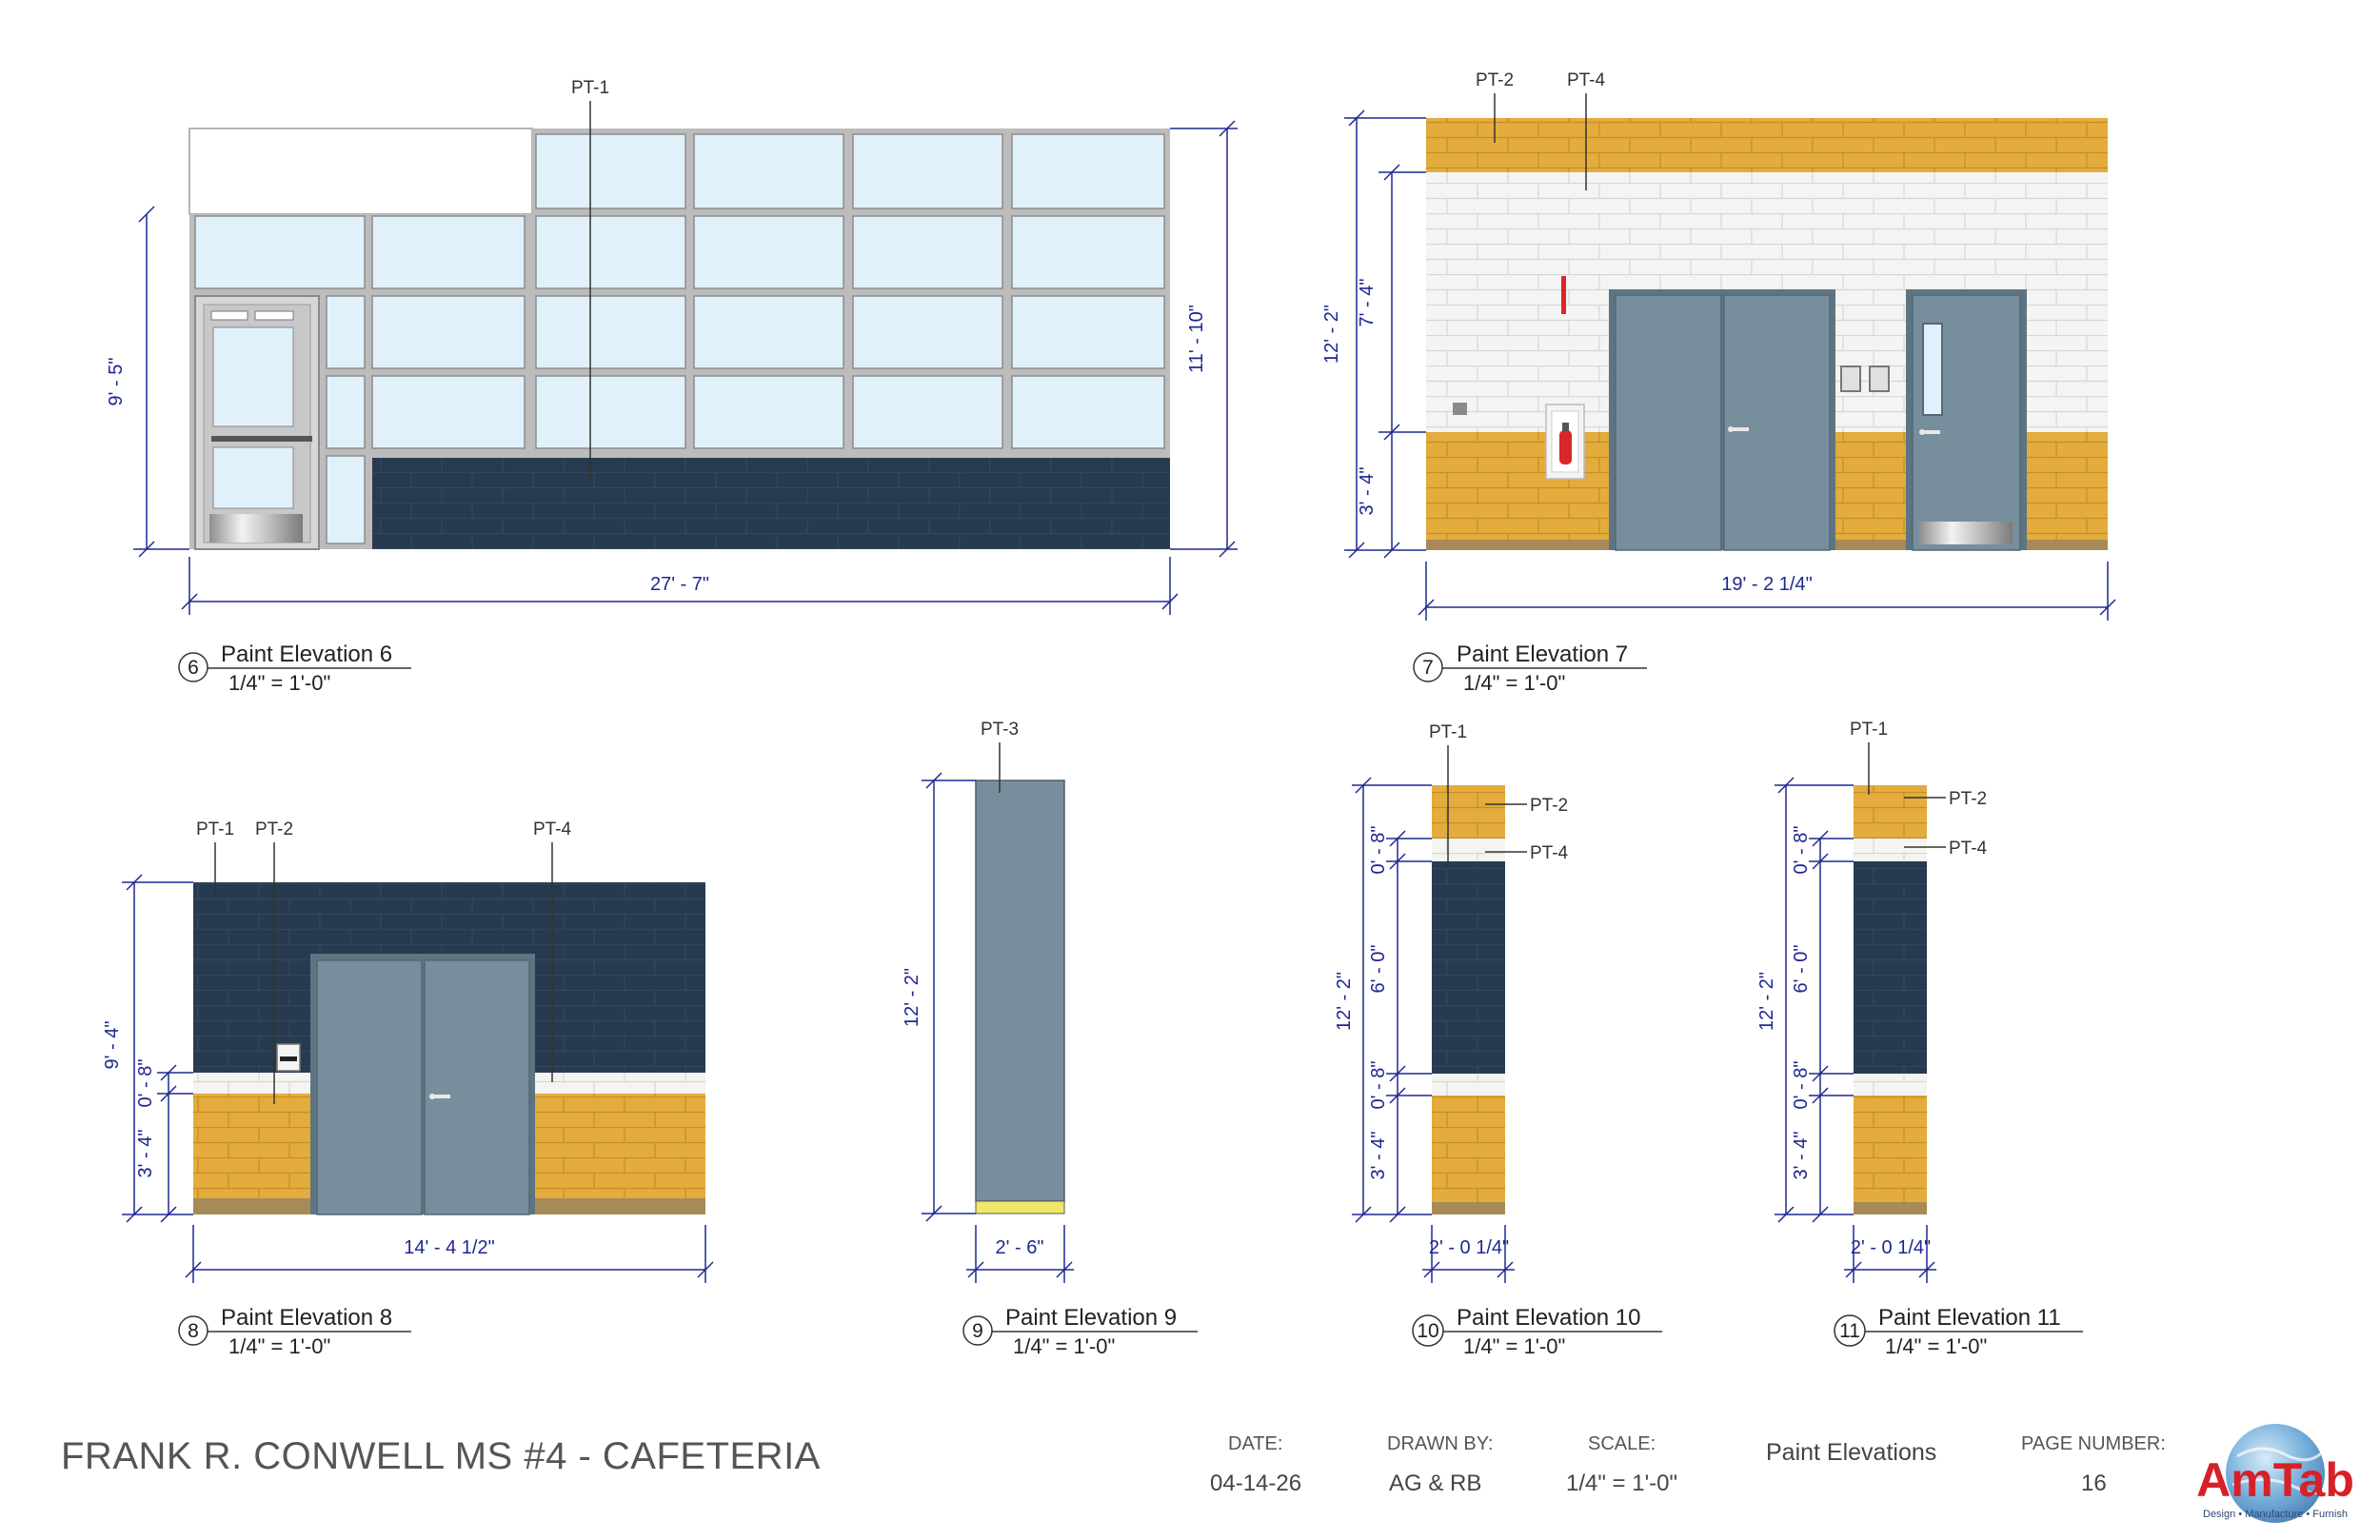  Describe the element at coordinates (1196, 339) in the screenshot. I see `elev6-dim-right-height: 11' - 10"` at that location.